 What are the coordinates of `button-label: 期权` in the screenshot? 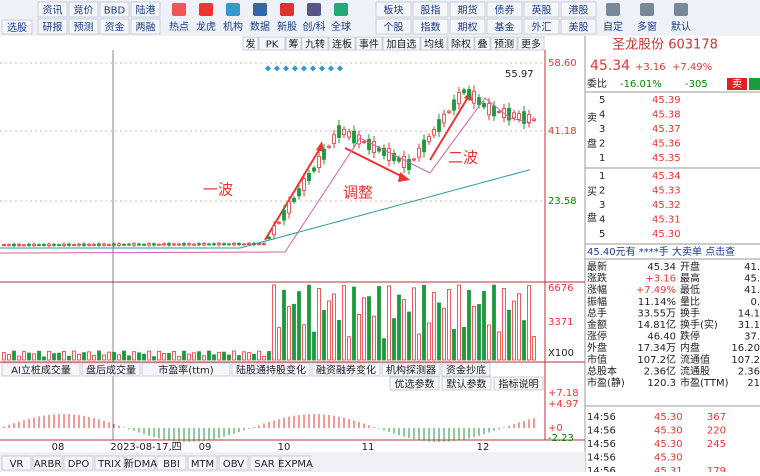 It's located at (468, 27).